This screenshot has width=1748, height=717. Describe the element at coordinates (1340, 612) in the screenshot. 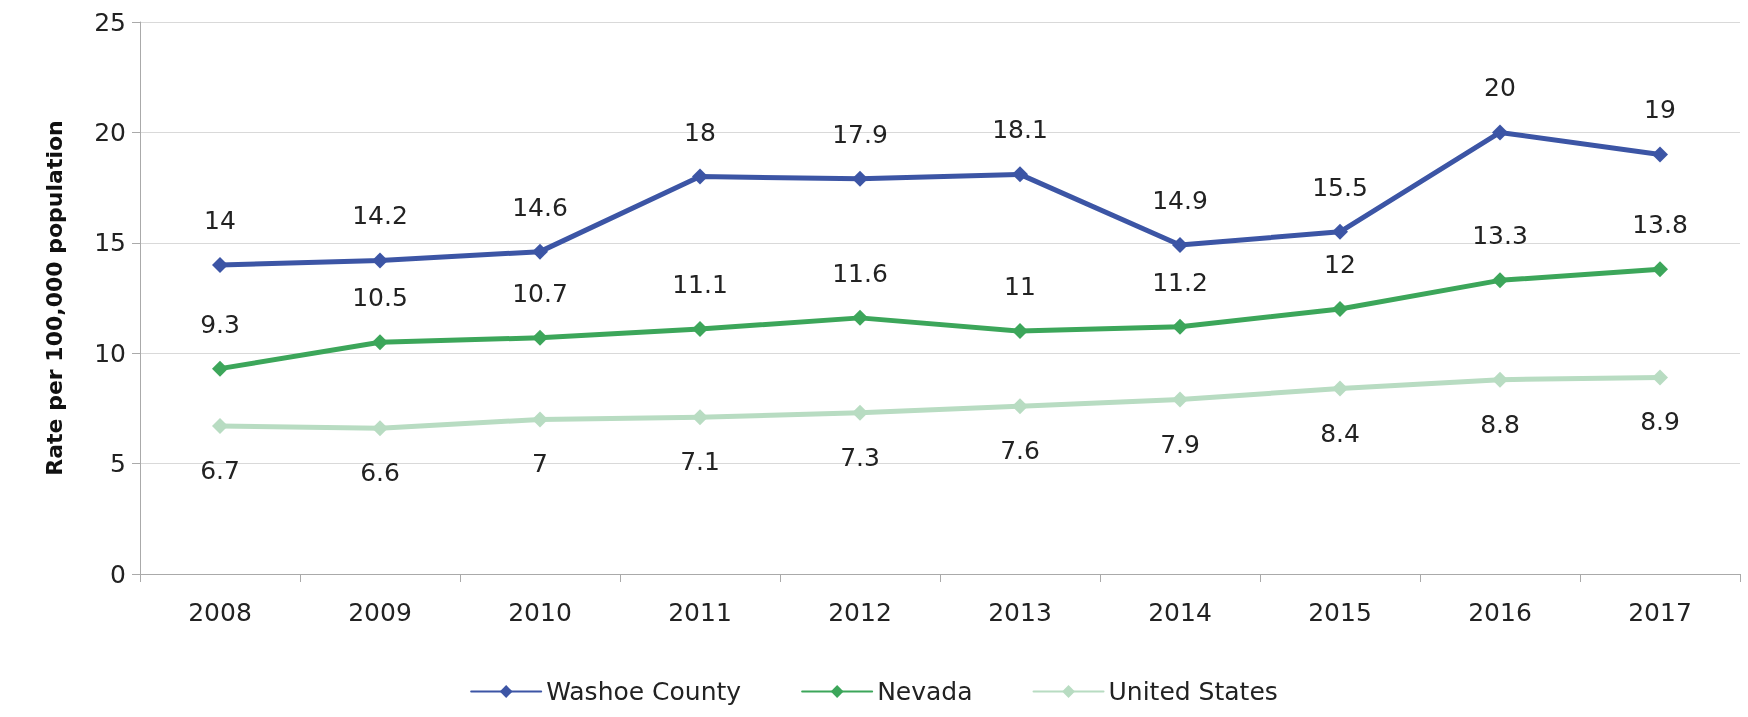

I see `x-tick-label: 2015` at that location.